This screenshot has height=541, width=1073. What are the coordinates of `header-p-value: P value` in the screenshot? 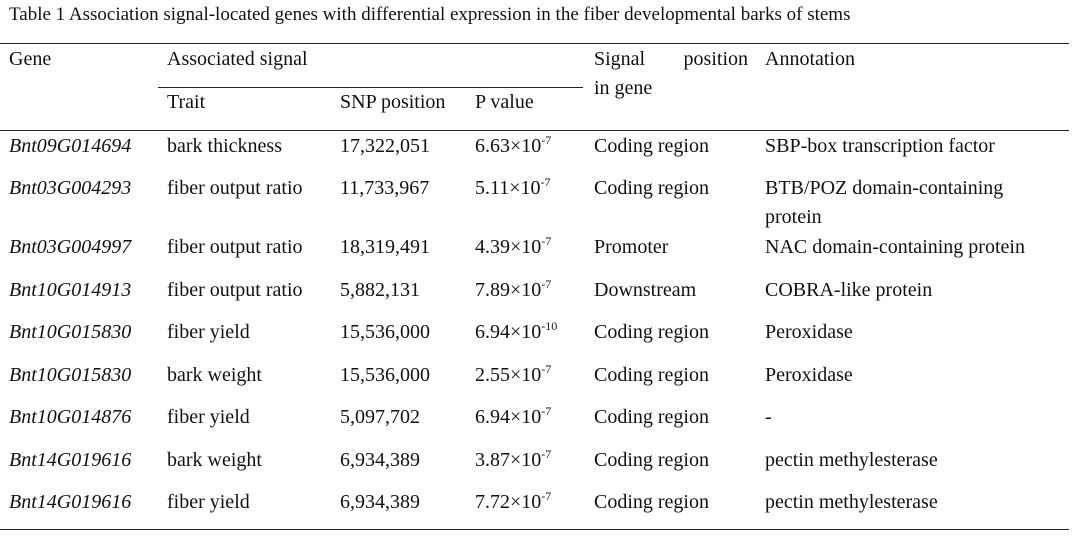 It's located at (504, 102).